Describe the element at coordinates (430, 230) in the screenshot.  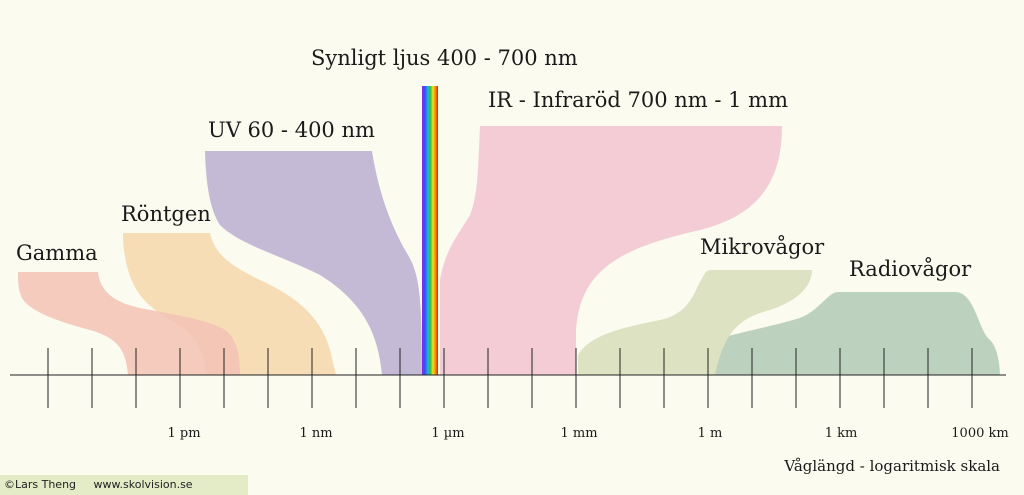
I see `visible-light-bar` at that location.